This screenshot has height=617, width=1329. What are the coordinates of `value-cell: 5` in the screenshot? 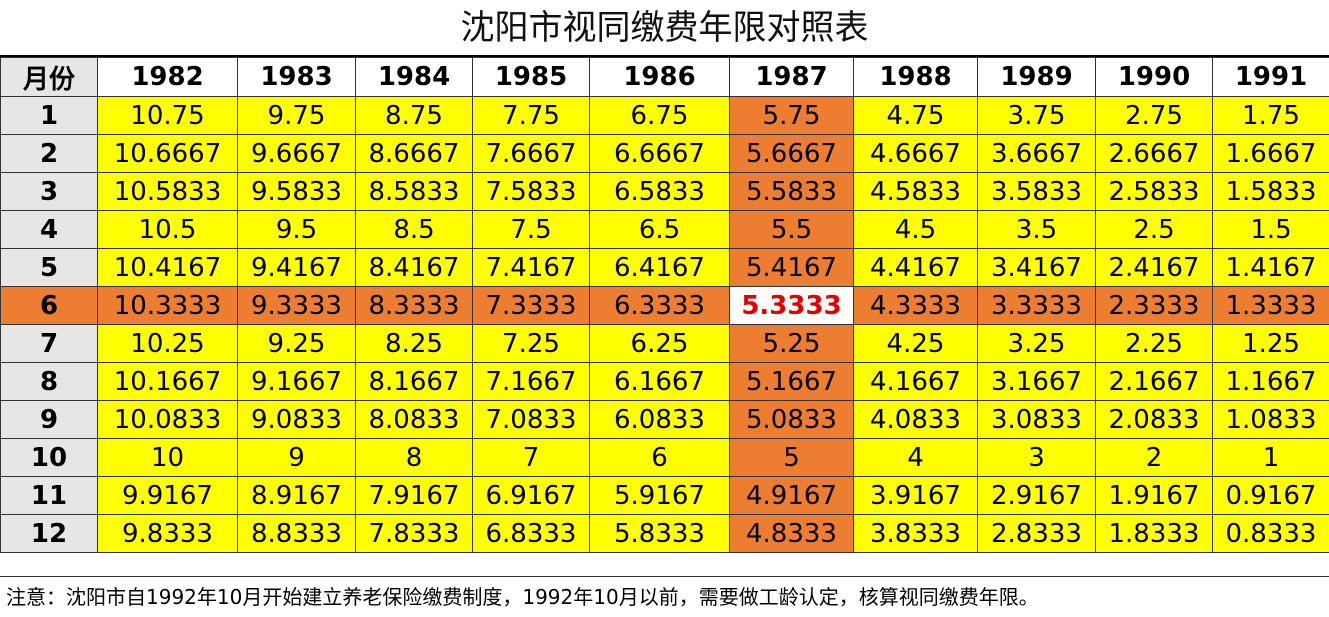 It's located at (791, 457).